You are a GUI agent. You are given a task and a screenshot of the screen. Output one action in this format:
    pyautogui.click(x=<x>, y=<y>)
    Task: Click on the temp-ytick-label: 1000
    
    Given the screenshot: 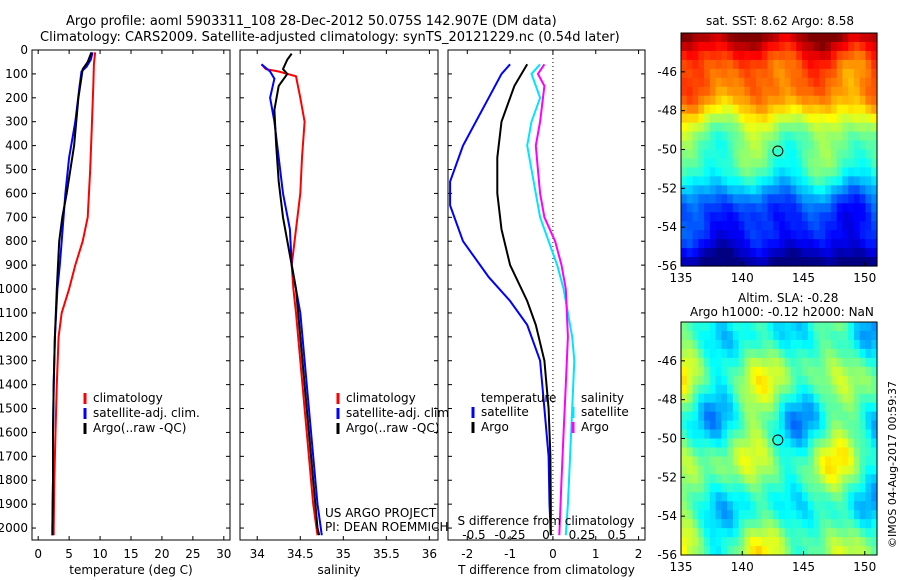 What is the action you would take?
    pyautogui.click(x=14, y=289)
    